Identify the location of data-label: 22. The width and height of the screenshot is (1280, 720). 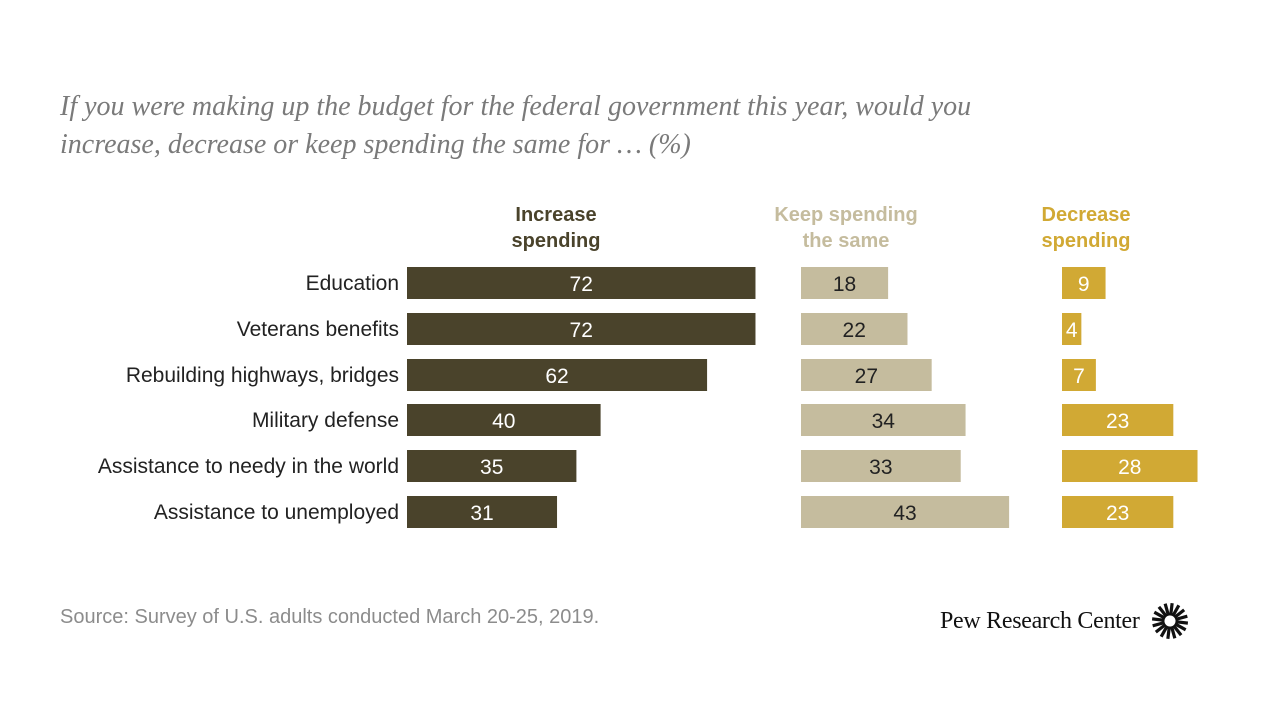
(854, 330).